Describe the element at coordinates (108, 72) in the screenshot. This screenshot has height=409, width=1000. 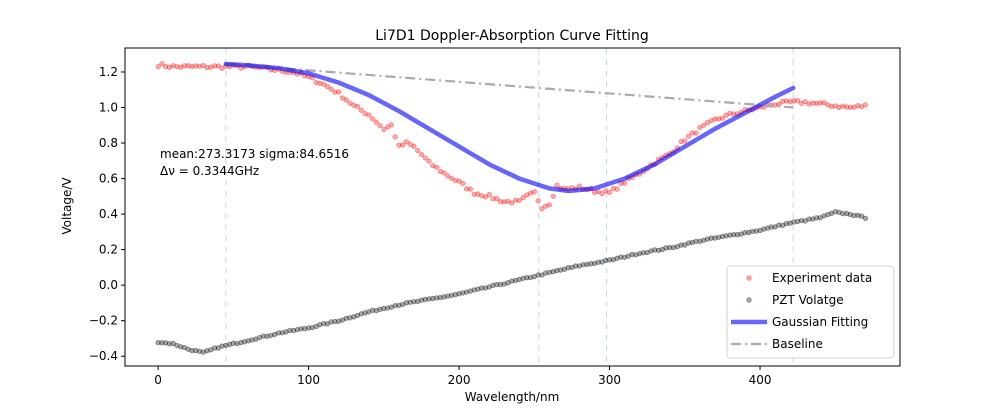
I see `y-tick-label: 1.2` at that location.